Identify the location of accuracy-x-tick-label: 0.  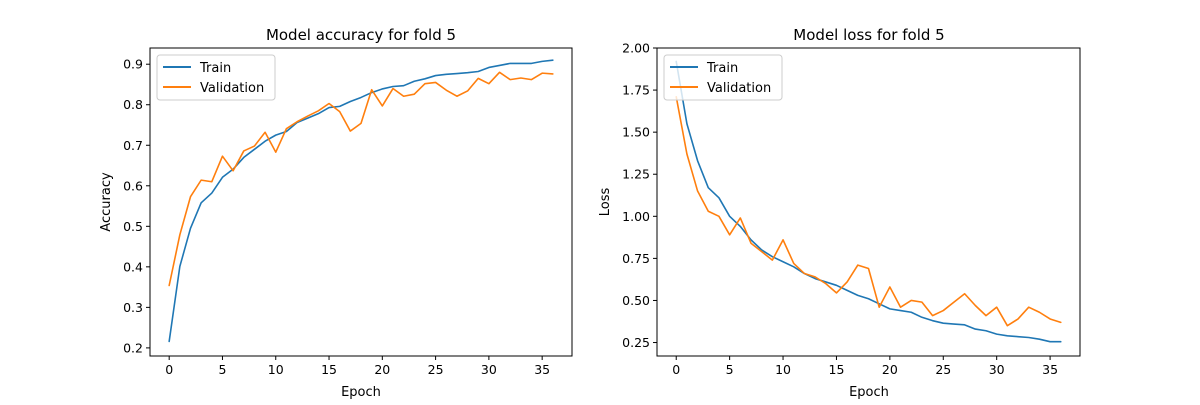
(169, 369).